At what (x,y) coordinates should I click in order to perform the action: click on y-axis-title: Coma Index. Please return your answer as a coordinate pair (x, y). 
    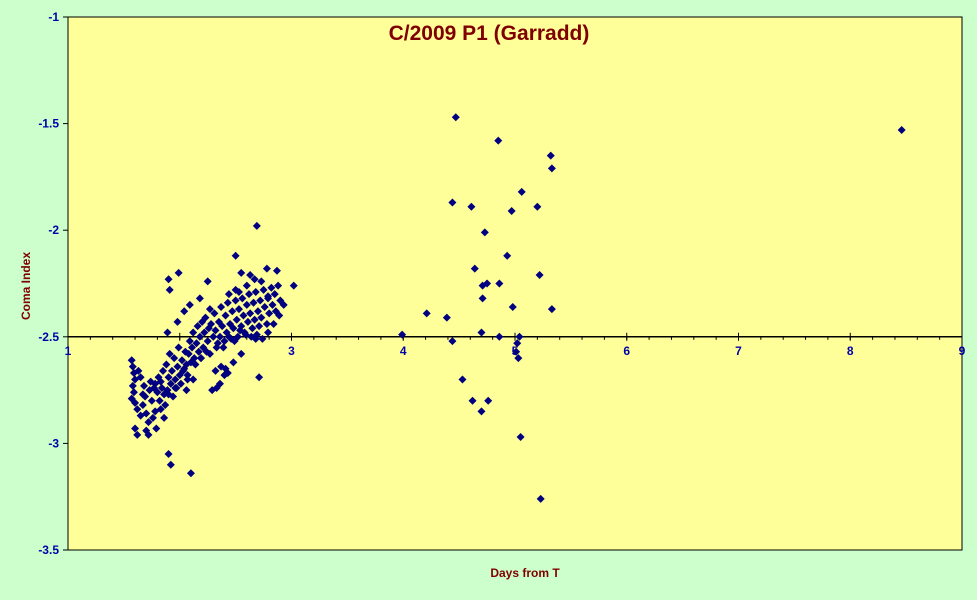
    Looking at the image, I should click on (26, 286).